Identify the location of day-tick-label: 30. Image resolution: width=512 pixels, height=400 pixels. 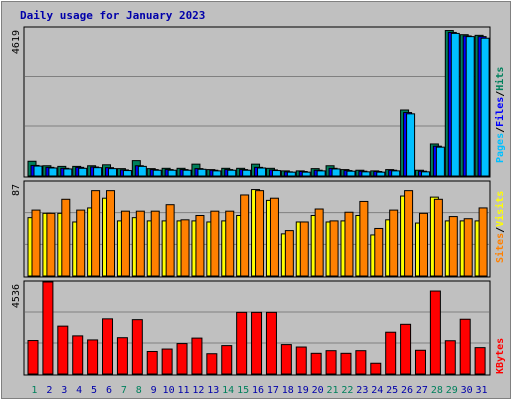
(467, 390).